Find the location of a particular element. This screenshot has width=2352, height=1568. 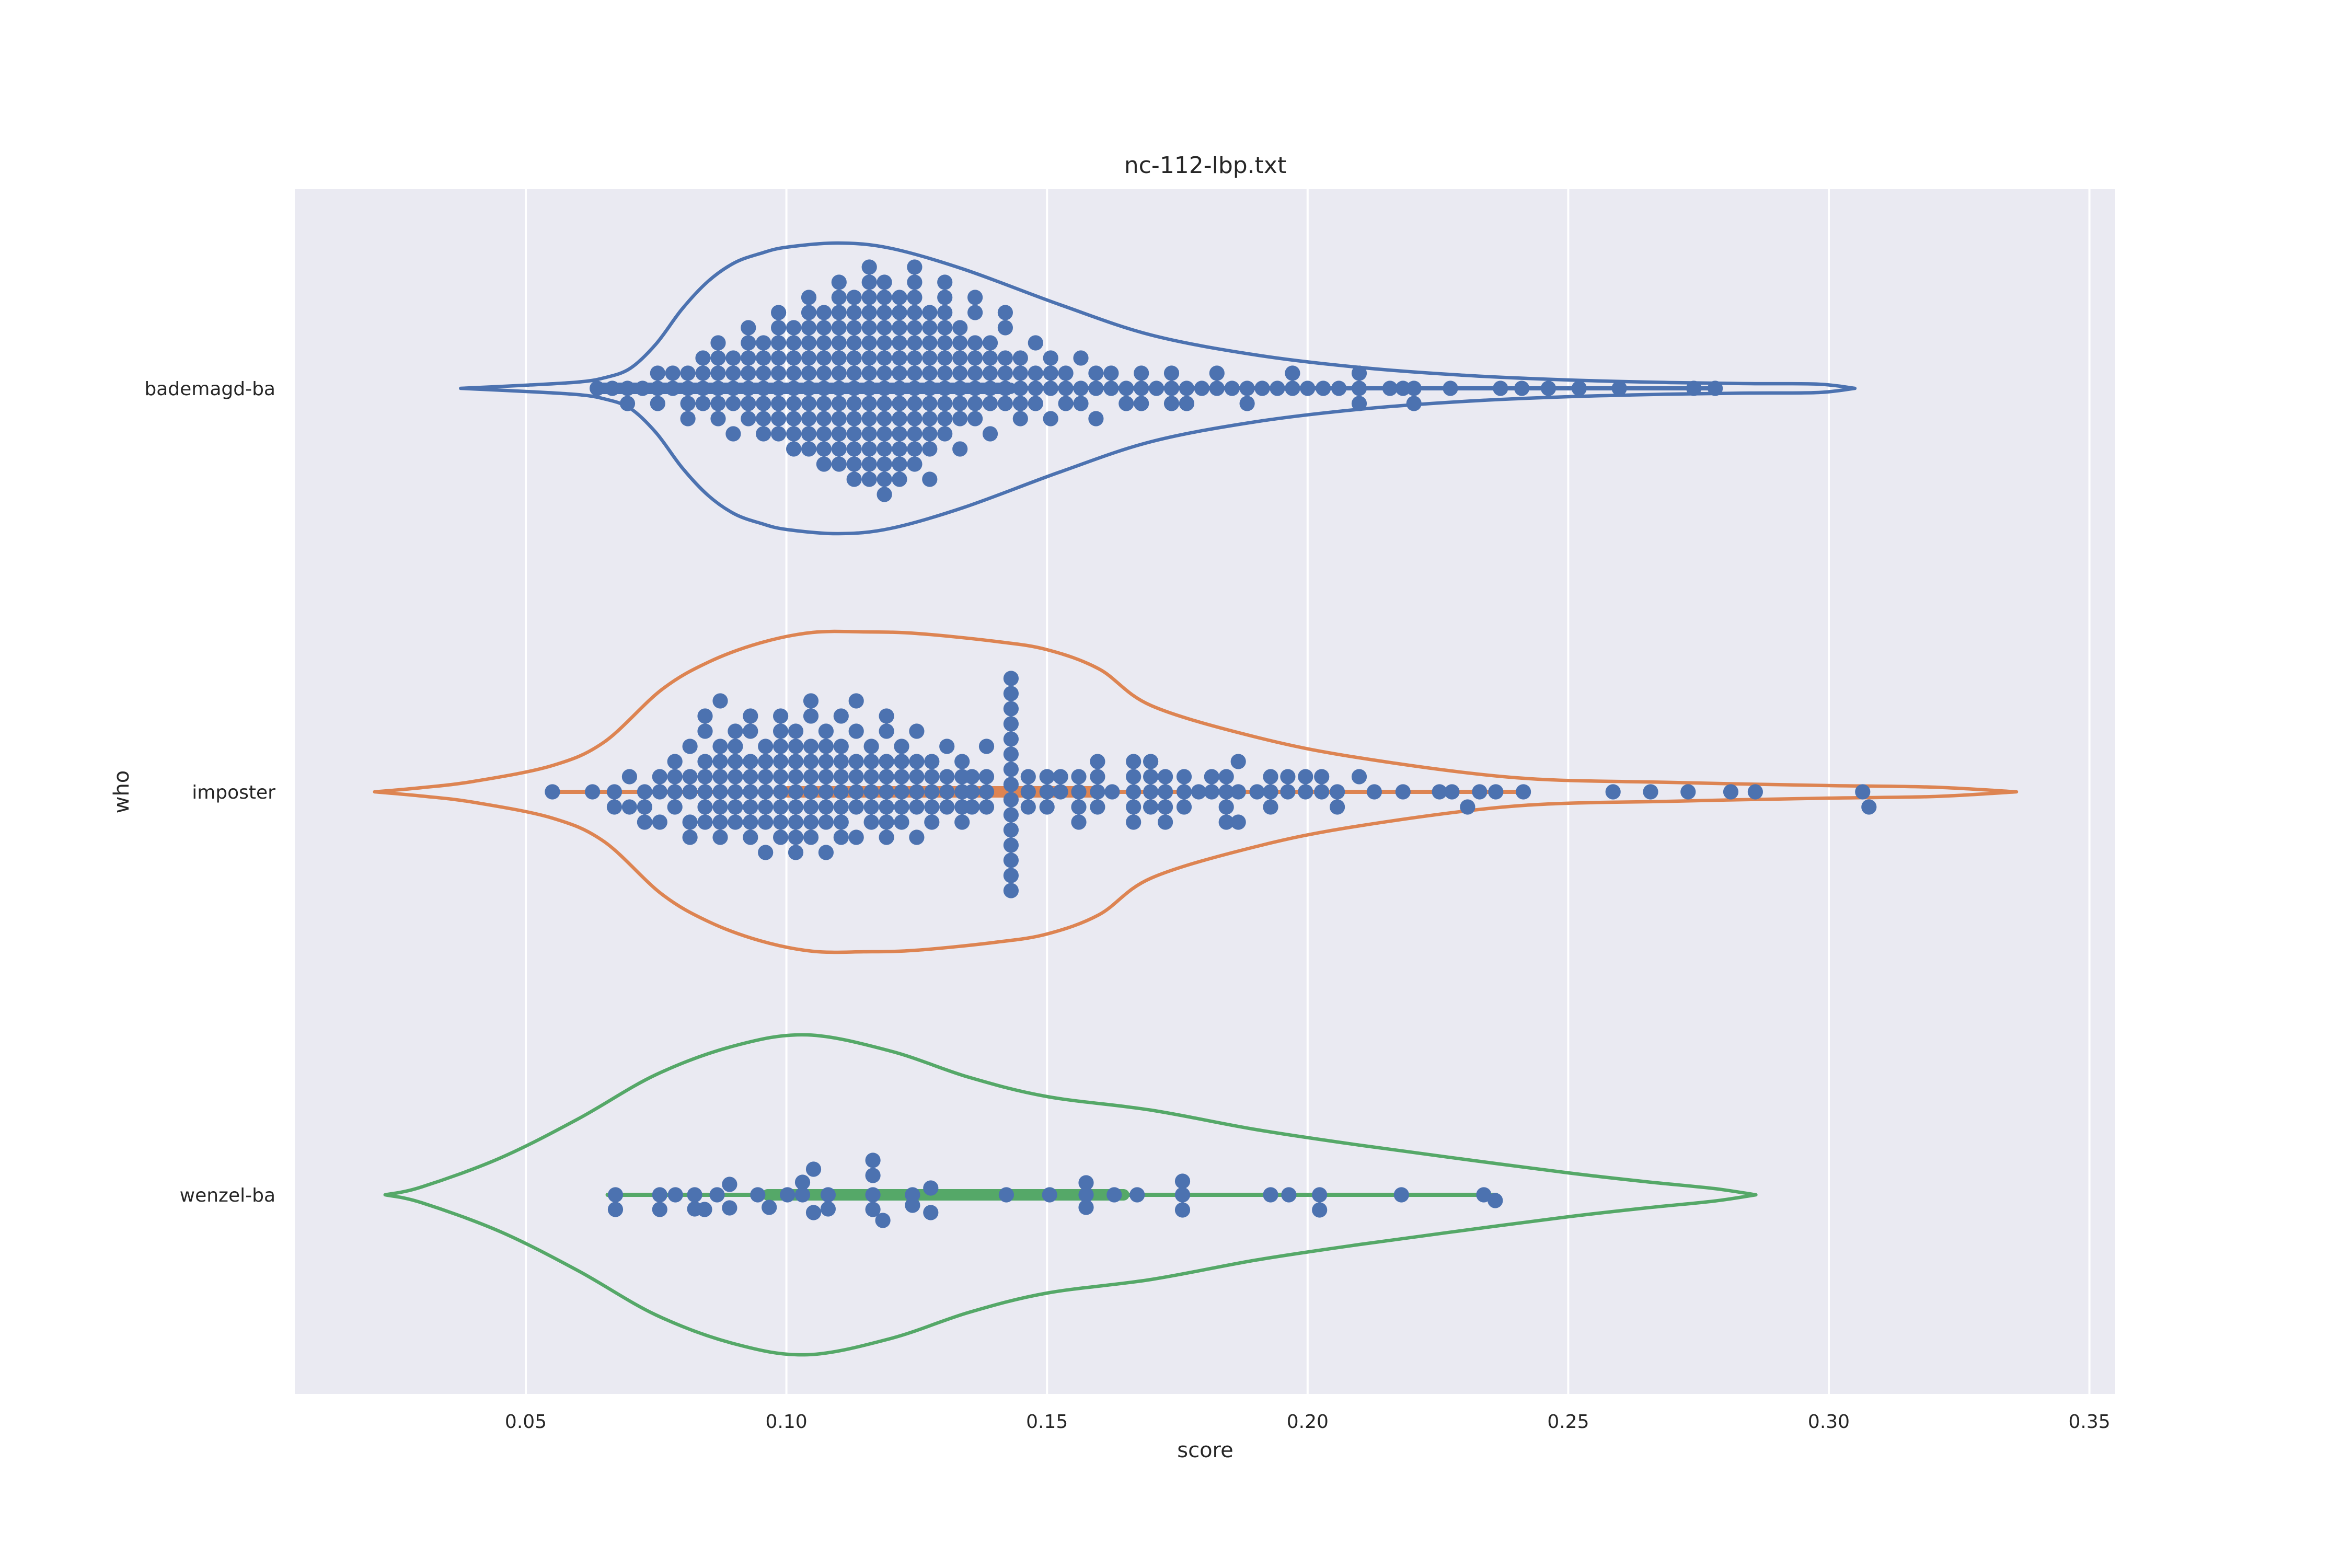

x-tick-label: 0.15 is located at coordinates (1047, 1422).